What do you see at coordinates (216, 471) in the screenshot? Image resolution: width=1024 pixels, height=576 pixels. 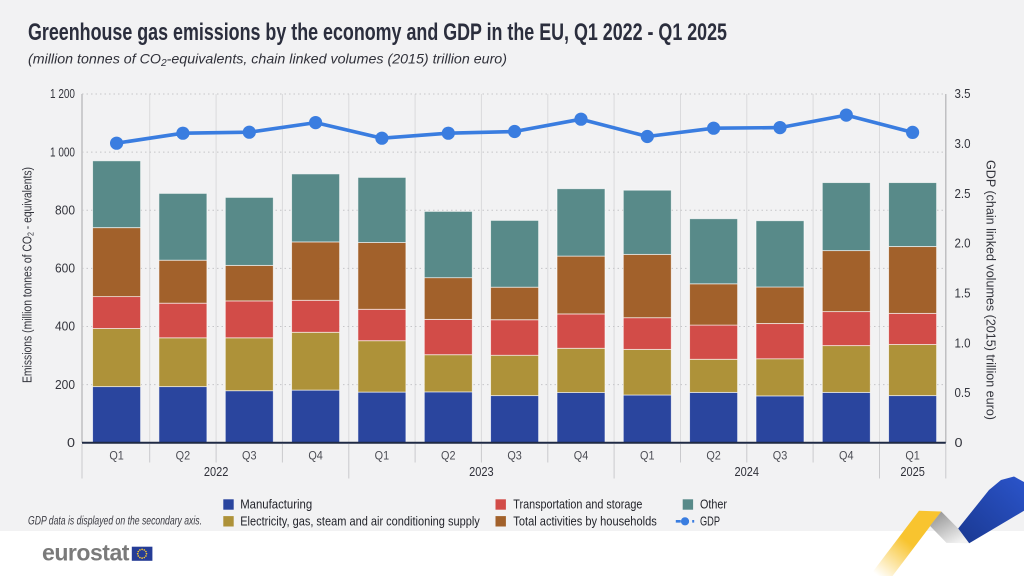 I see `svg-text: 2022` at bounding box center [216, 471].